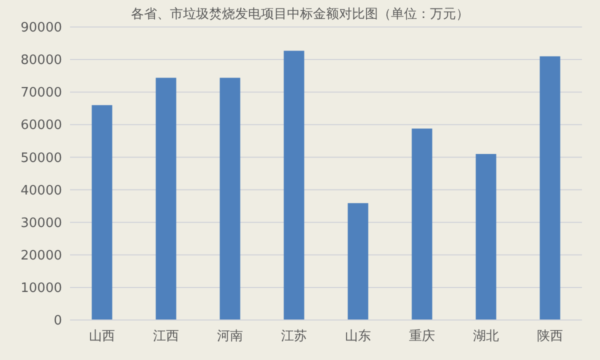 Image resolution: width=600 pixels, height=360 pixels. Describe the element at coordinates (58, 321) in the screenshot. I see `y-tick-label: 0` at that location.